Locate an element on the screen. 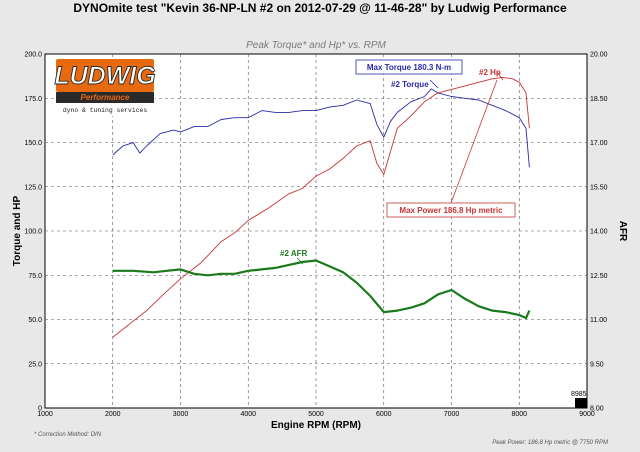 This screenshot has height=452, width=640. footer-correction: * Correction Method: DIN is located at coordinates (68, 435).